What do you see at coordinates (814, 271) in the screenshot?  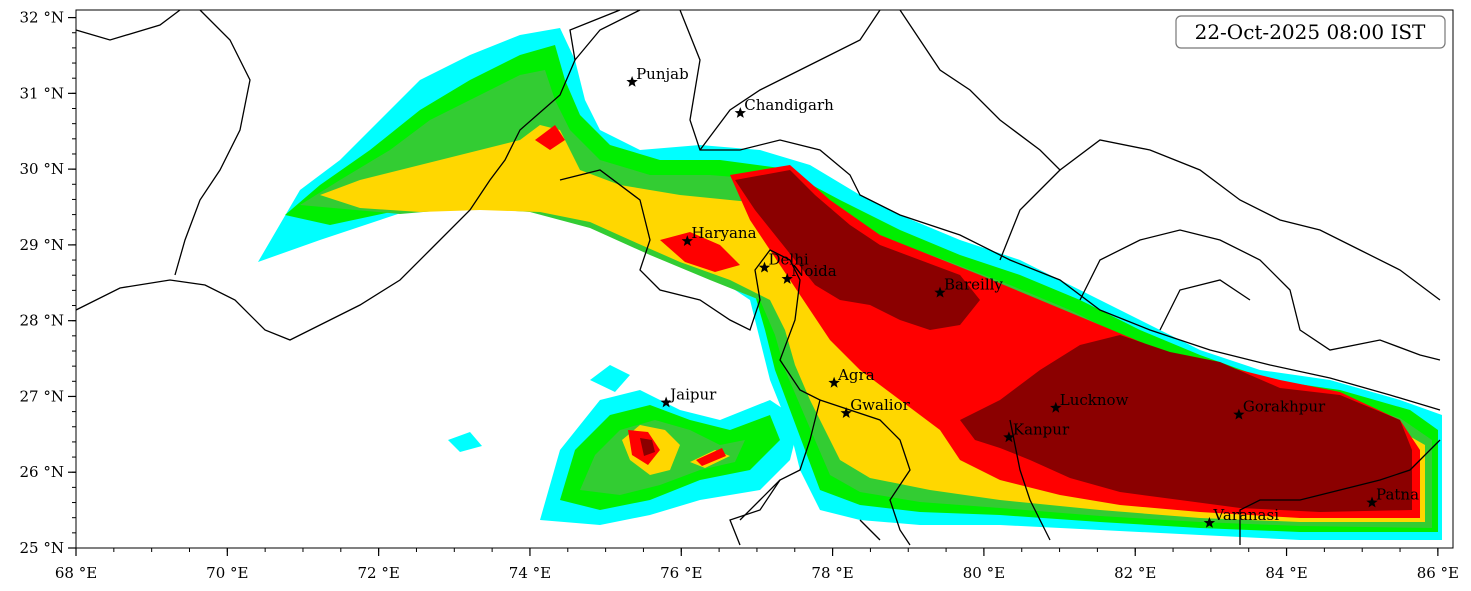 I see `city-label-noida: Noida` at bounding box center [814, 271].